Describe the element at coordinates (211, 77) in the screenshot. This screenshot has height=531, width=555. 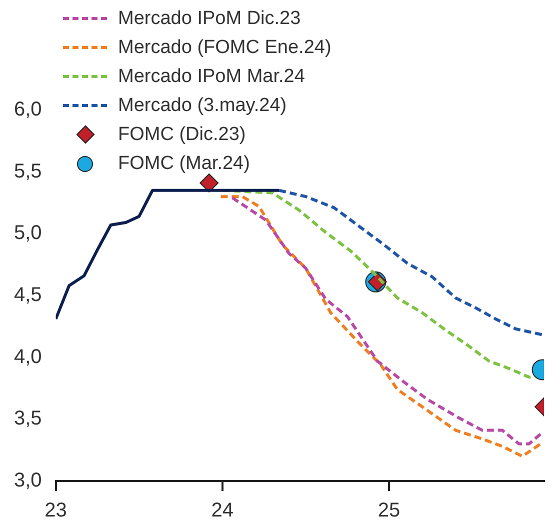
I see `legend-label: Mercado IPoM Mar.24` at that location.